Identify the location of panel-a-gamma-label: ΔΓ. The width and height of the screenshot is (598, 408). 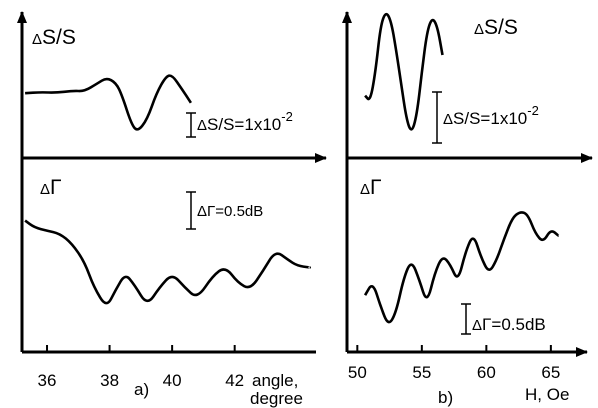
(51, 187).